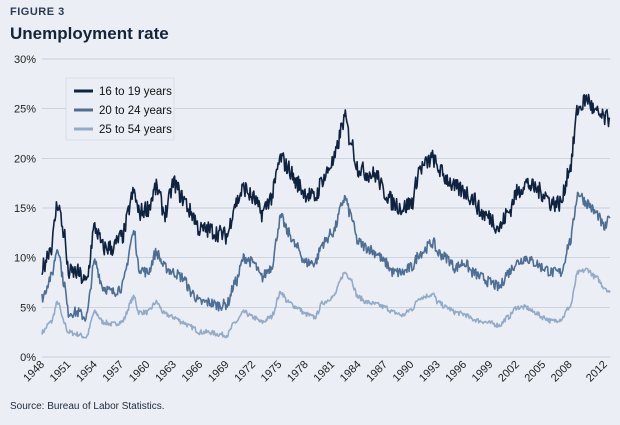  I want to click on x-tick-label: 1981, so click(324, 372).